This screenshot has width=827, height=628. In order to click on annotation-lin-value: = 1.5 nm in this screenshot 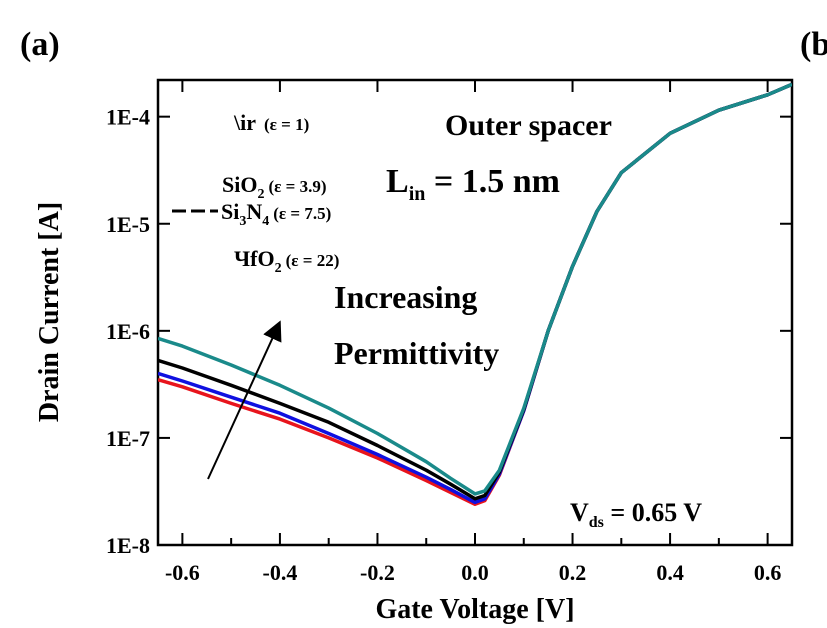, I will do `click(492, 181)`.